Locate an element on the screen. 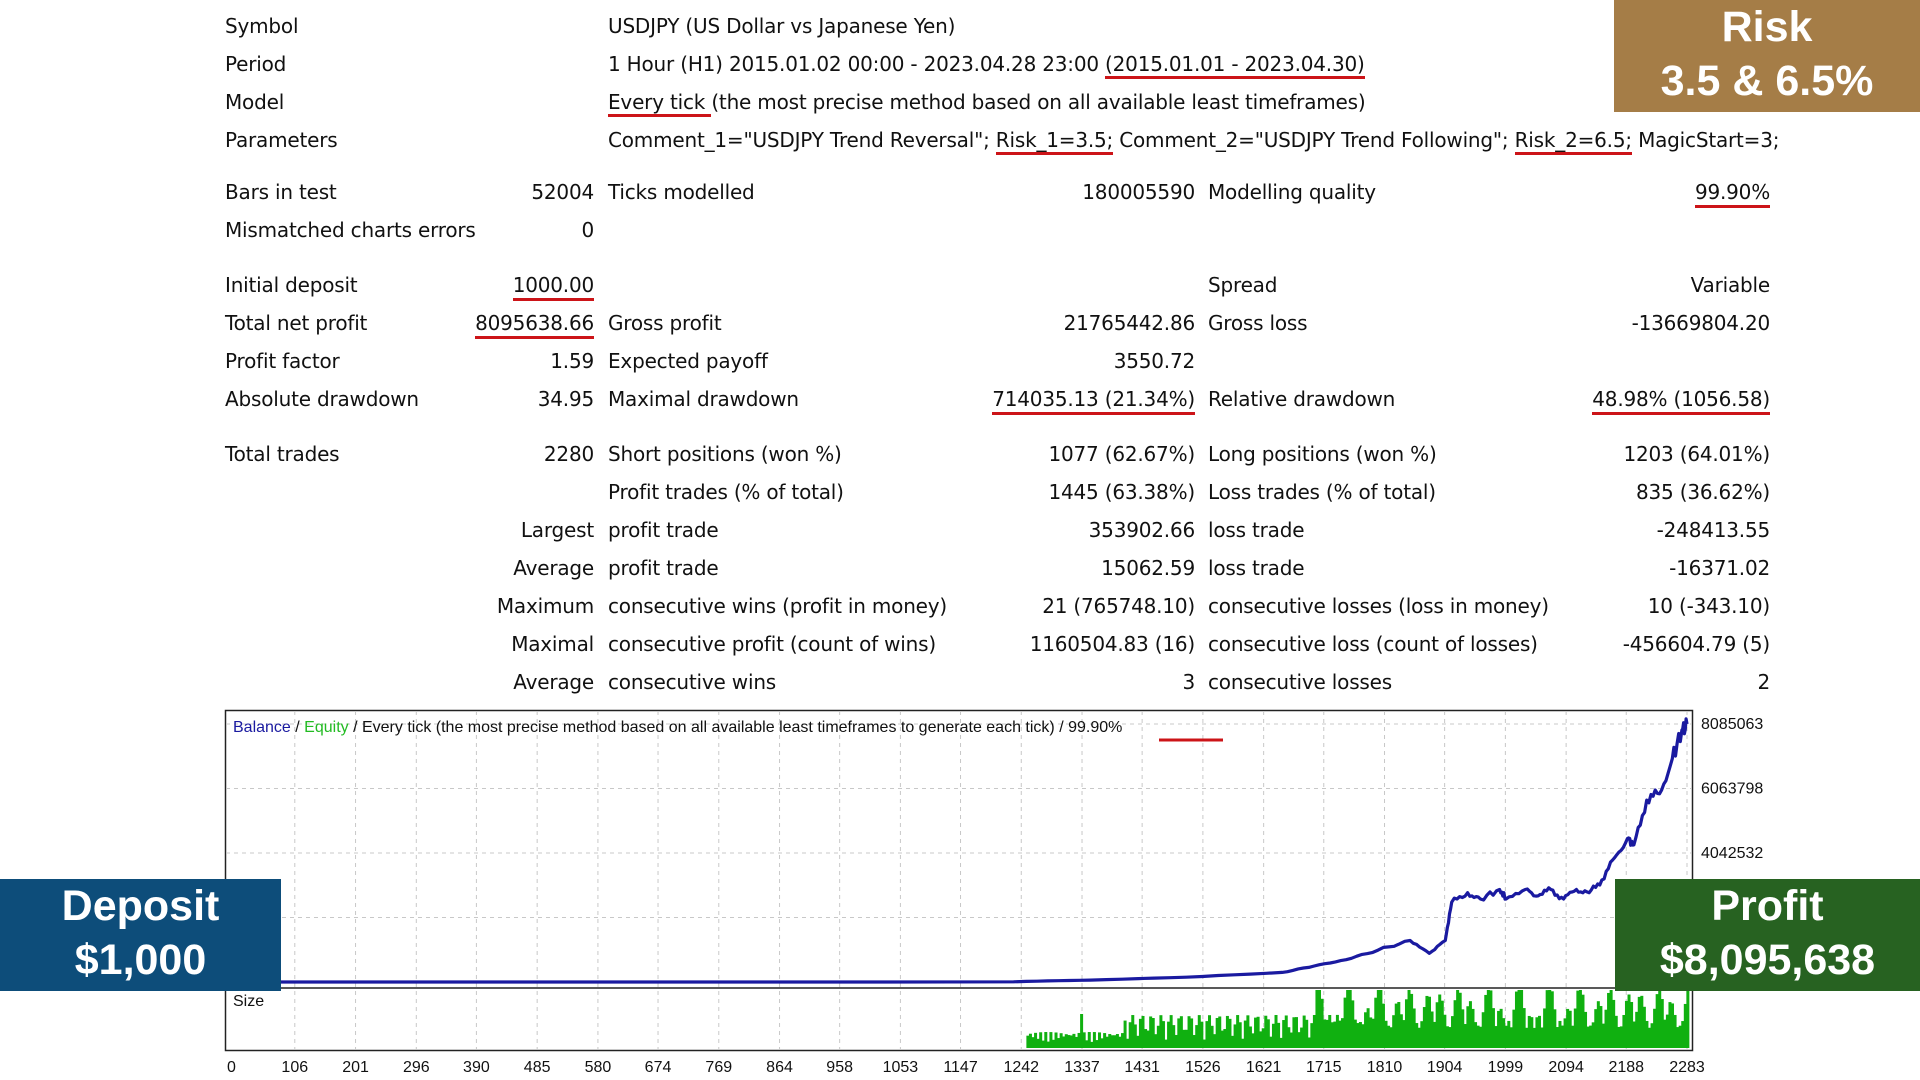 This screenshot has height=1080, width=1920. avg-cons-losses-label: consecutive losses is located at coordinates (1300, 682).